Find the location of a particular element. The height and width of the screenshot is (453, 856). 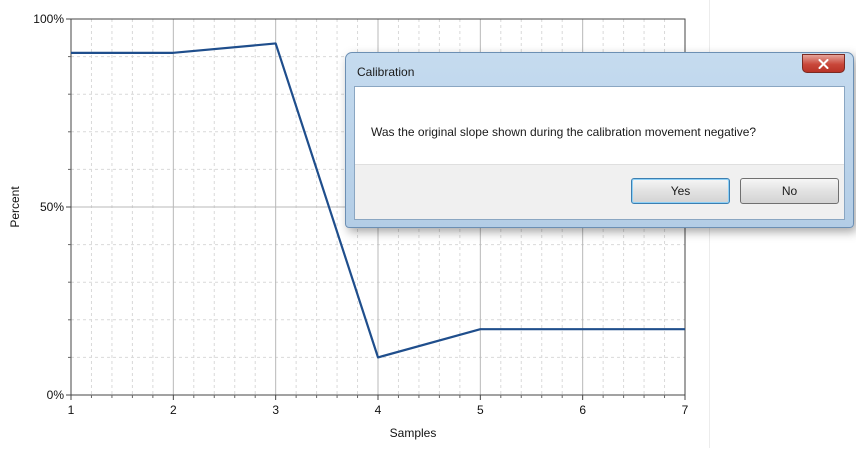

dialog-title: Calibration is located at coordinates (385, 72).